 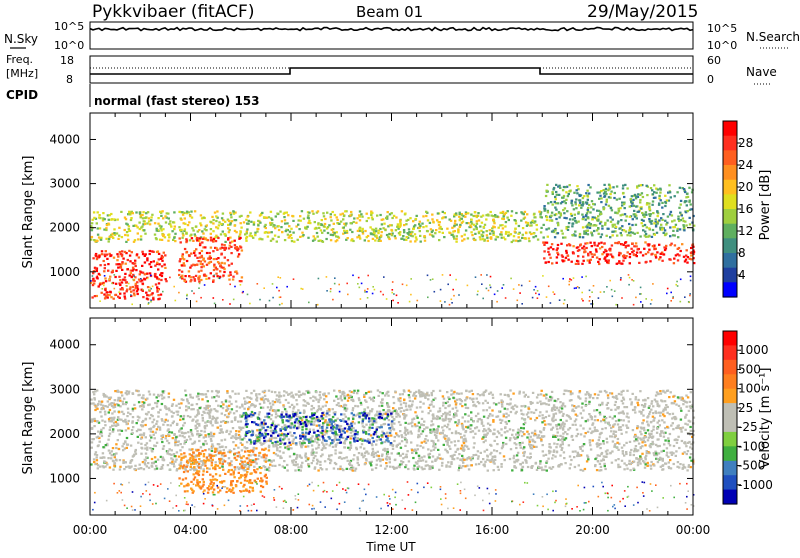 What do you see at coordinates (389, 12) in the screenshot?
I see `beam-title: Beam 01` at bounding box center [389, 12].